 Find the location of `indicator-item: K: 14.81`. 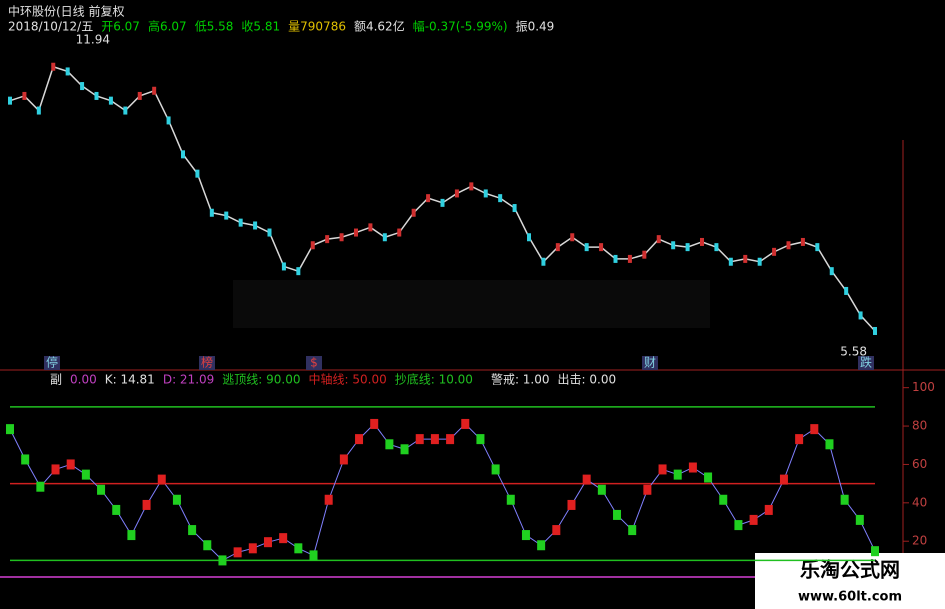

indicator-item: K: 14.81 is located at coordinates (130, 380).